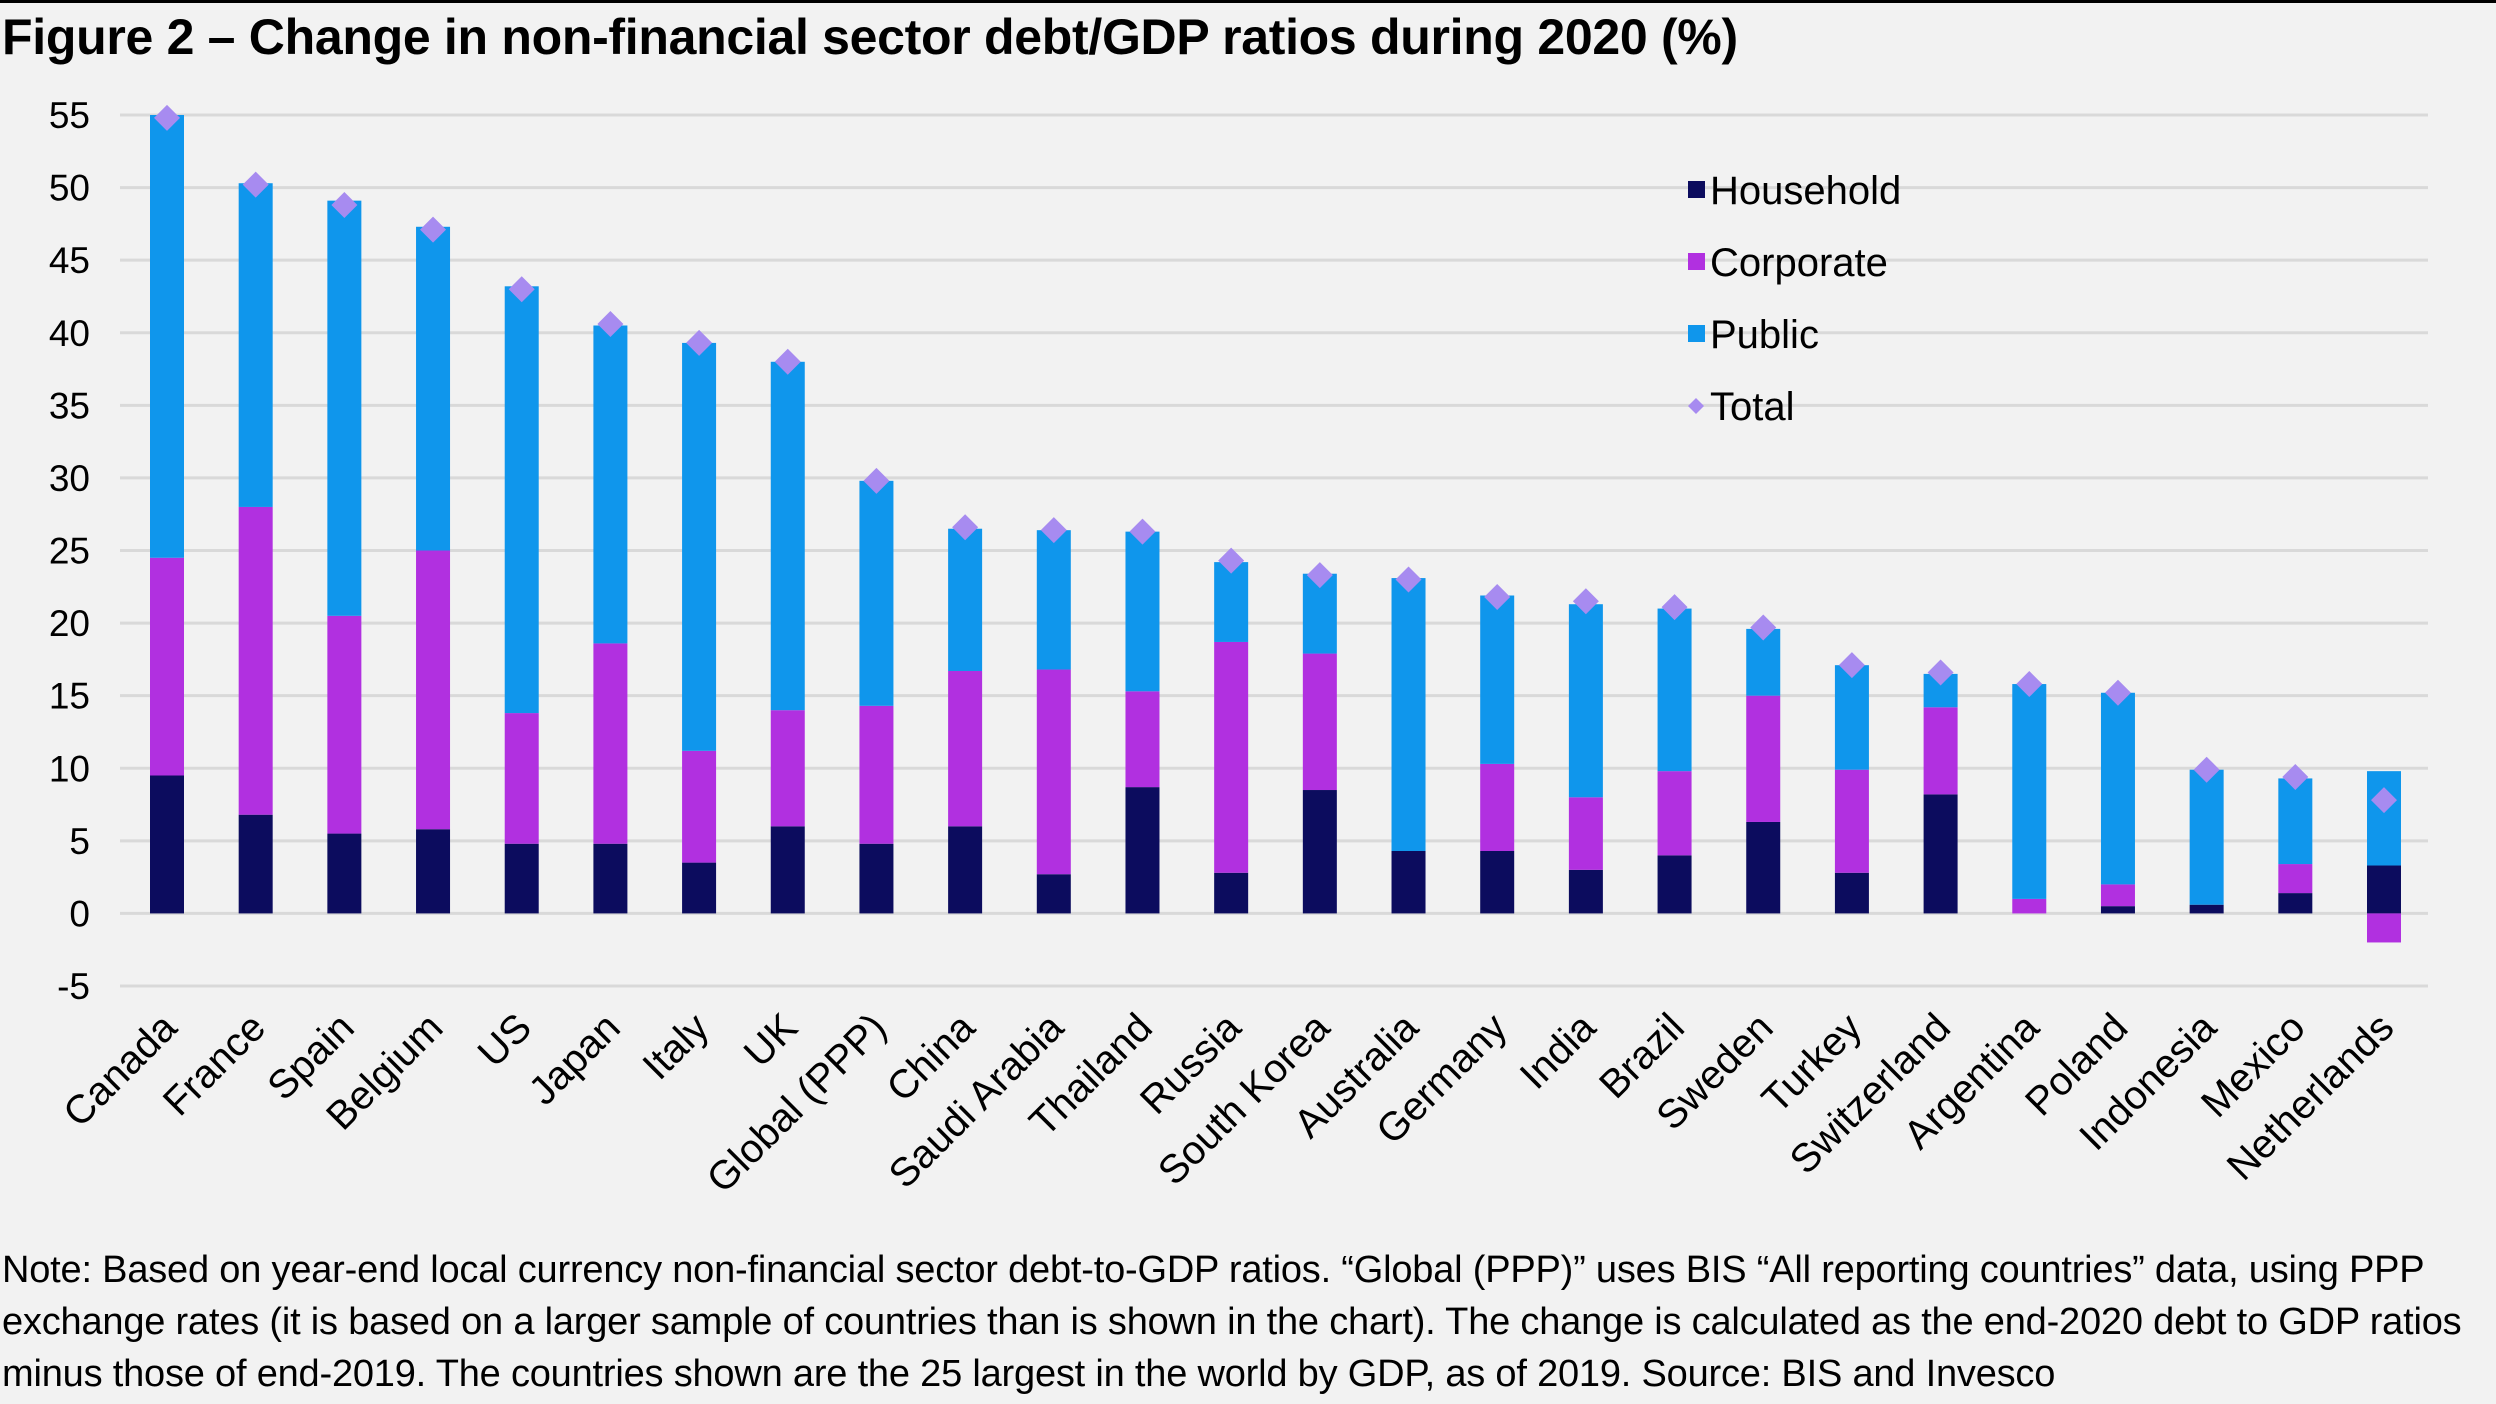 This screenshot has height=1404, width=2496. Describe the element at coordinates (1763, 758) in the screenshot. I see `bar-corporate-sweden` at that location.